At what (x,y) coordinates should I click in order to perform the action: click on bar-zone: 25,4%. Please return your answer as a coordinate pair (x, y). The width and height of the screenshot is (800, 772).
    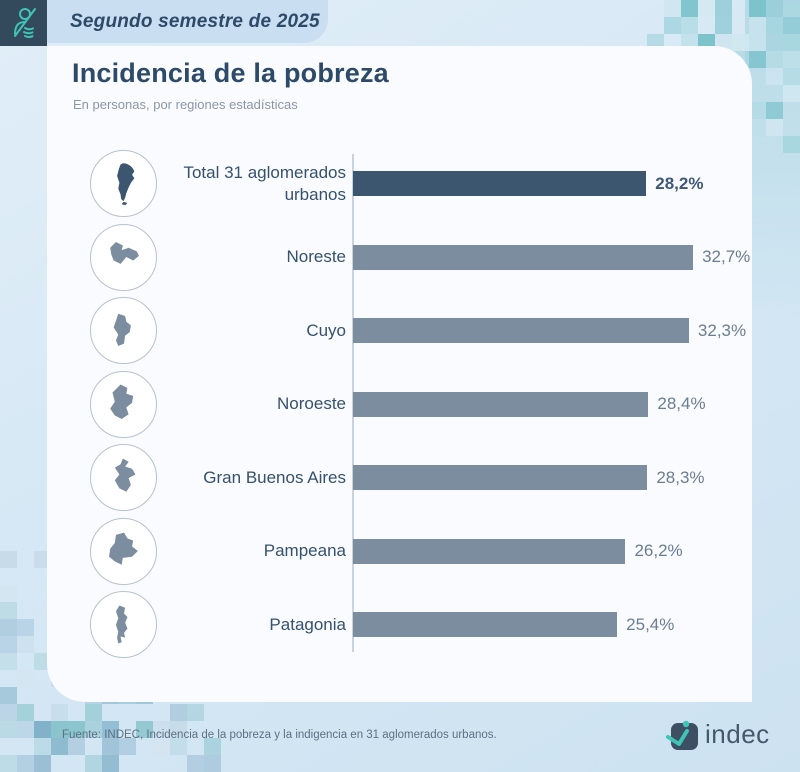
    Looking at the image, I should click on (552, 625).